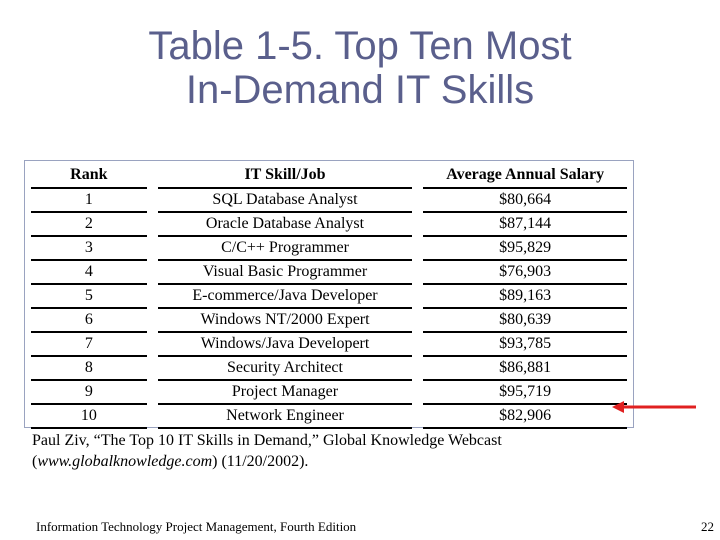 Image resolution: width=720 pixels, height=540 pixels. What do you see at coordinates (360, 90) in the screenshot?
I see `slide-title-line-2: In-Demand IT Skills` at bounding box center [360, 90].